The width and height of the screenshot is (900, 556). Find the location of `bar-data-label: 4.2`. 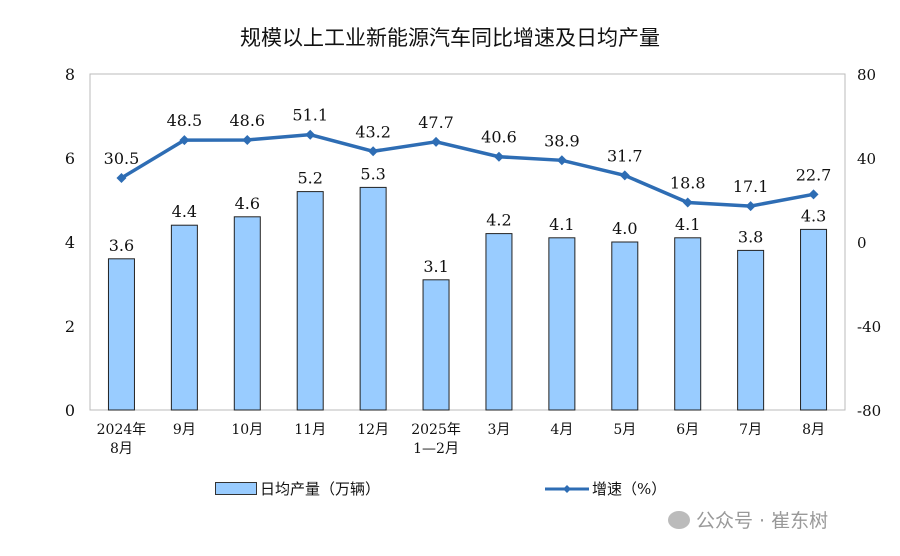

bar-data-label: 4.2 is located at coordinates (498, 220).